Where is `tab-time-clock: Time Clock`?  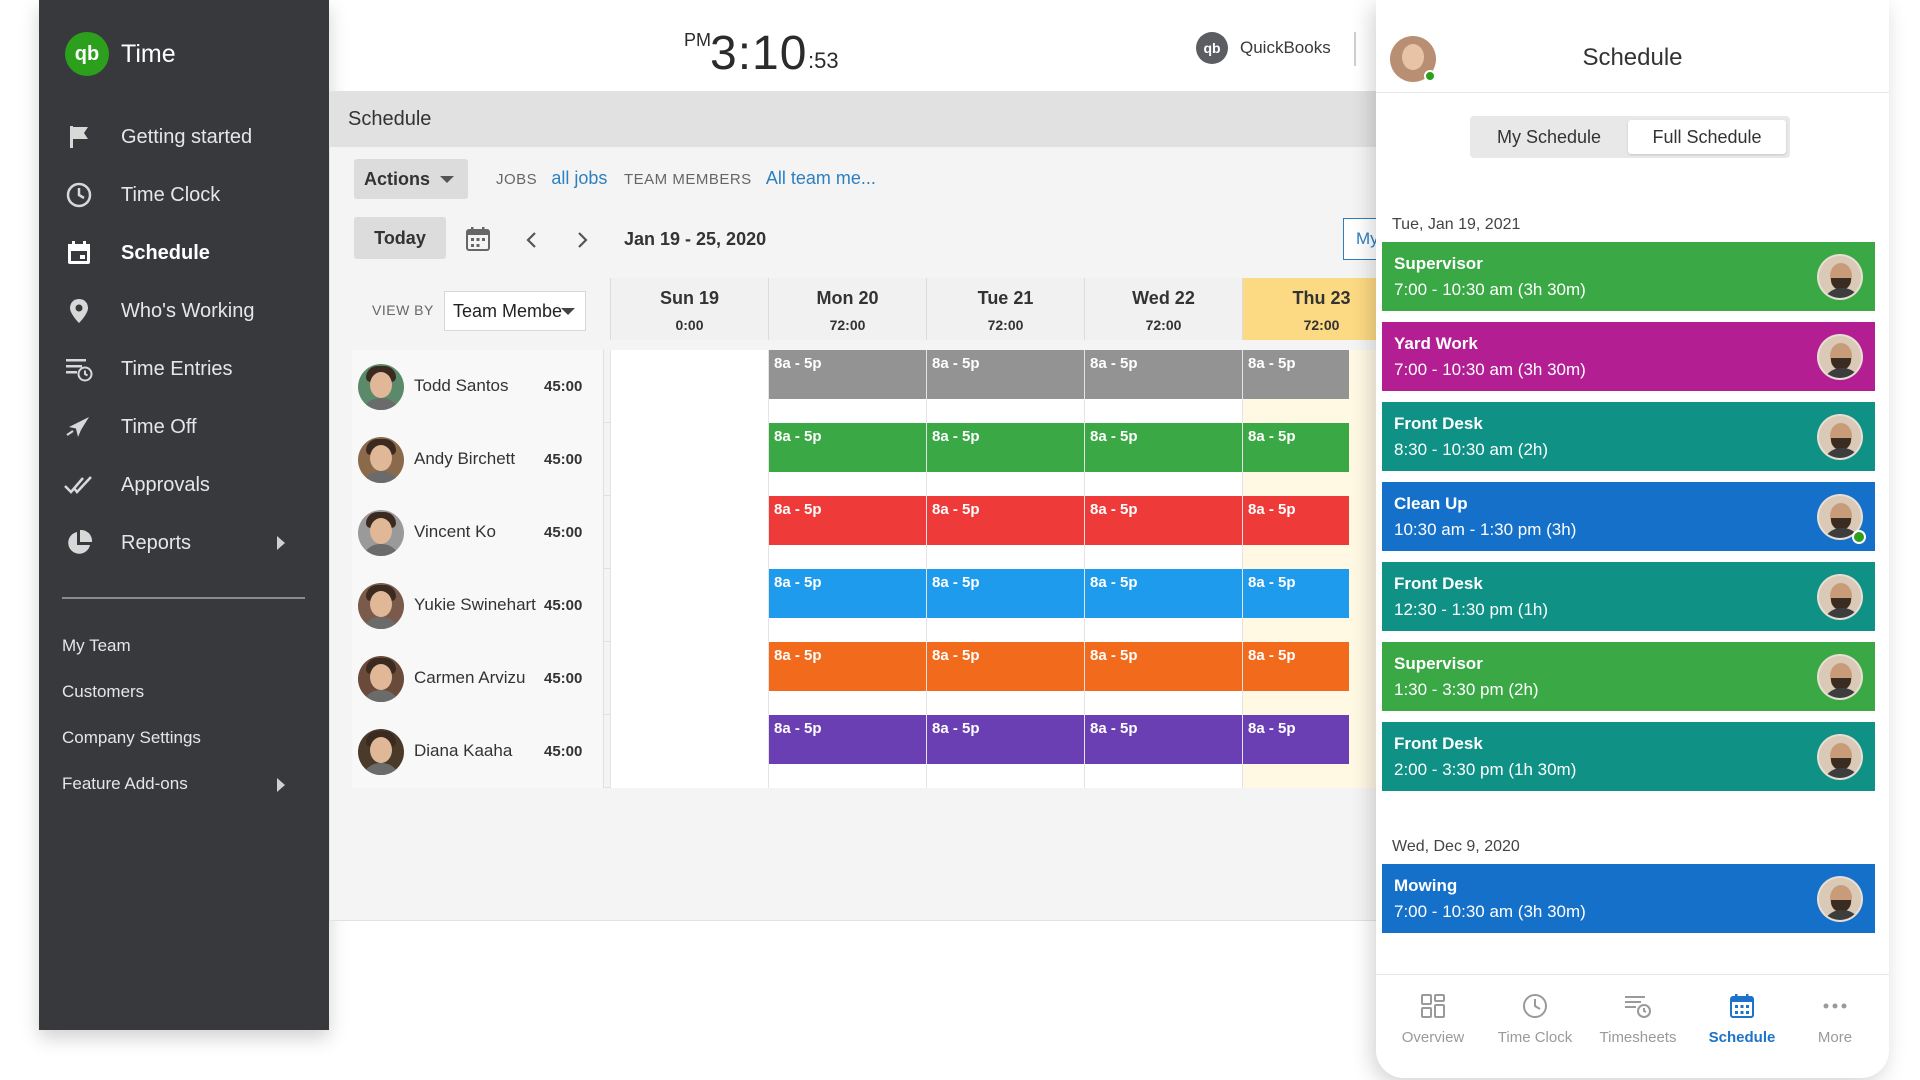
tab-time-clock: Time Clock is located at coordinates (1535, 1017).